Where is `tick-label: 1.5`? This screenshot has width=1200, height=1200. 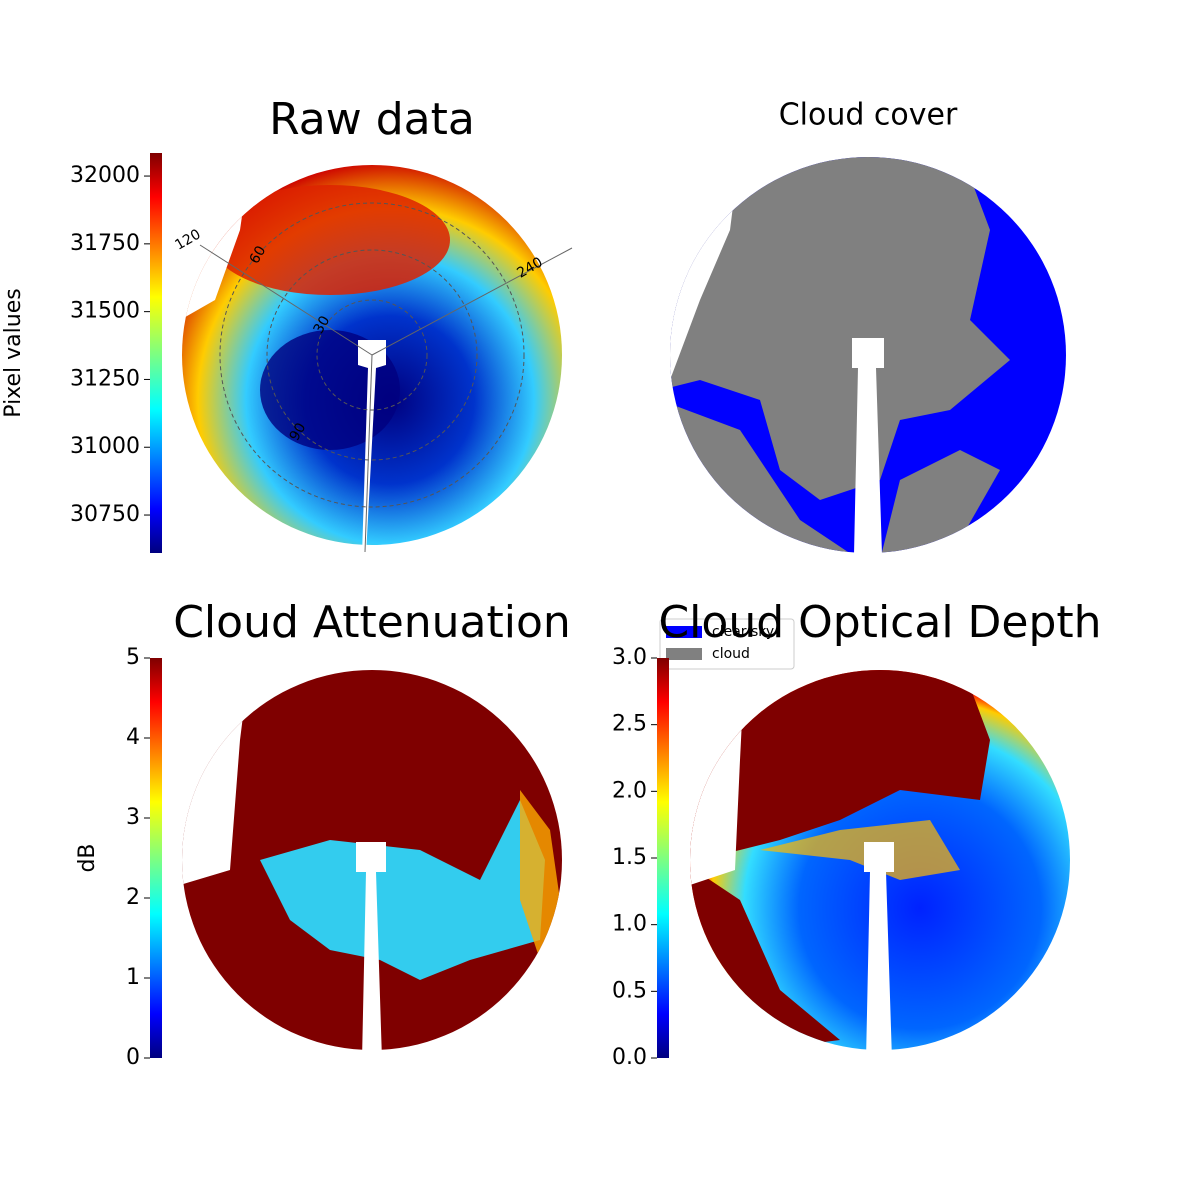 tick-label: 1.5 is located at coordinates (629, 857).